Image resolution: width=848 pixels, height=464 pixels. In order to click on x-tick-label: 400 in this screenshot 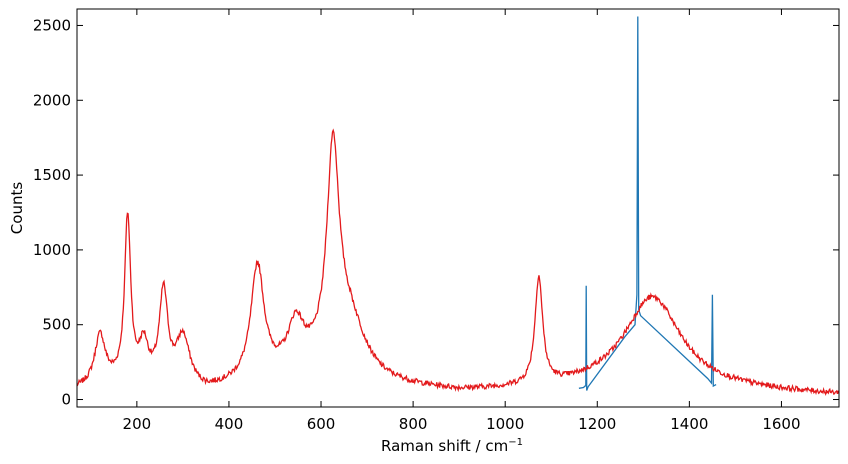, I will do `click(229, 424)`.